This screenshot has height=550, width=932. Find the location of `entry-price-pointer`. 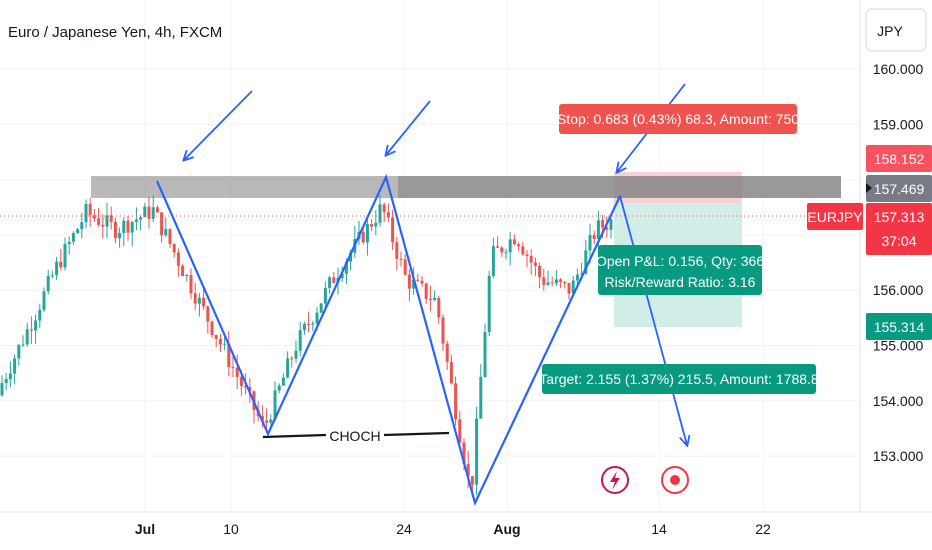

entry-price-pointer is located at coordinates (869, 188).